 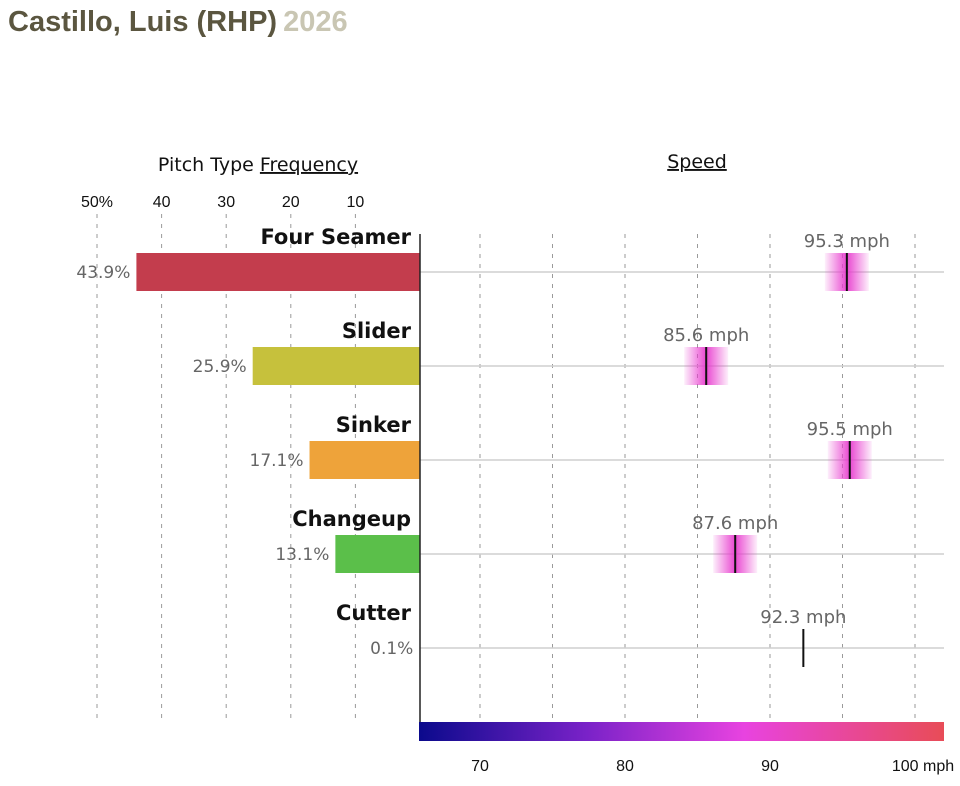 I want to click on speed-value-label: 95.5 mph, so click(x=850, y=429).